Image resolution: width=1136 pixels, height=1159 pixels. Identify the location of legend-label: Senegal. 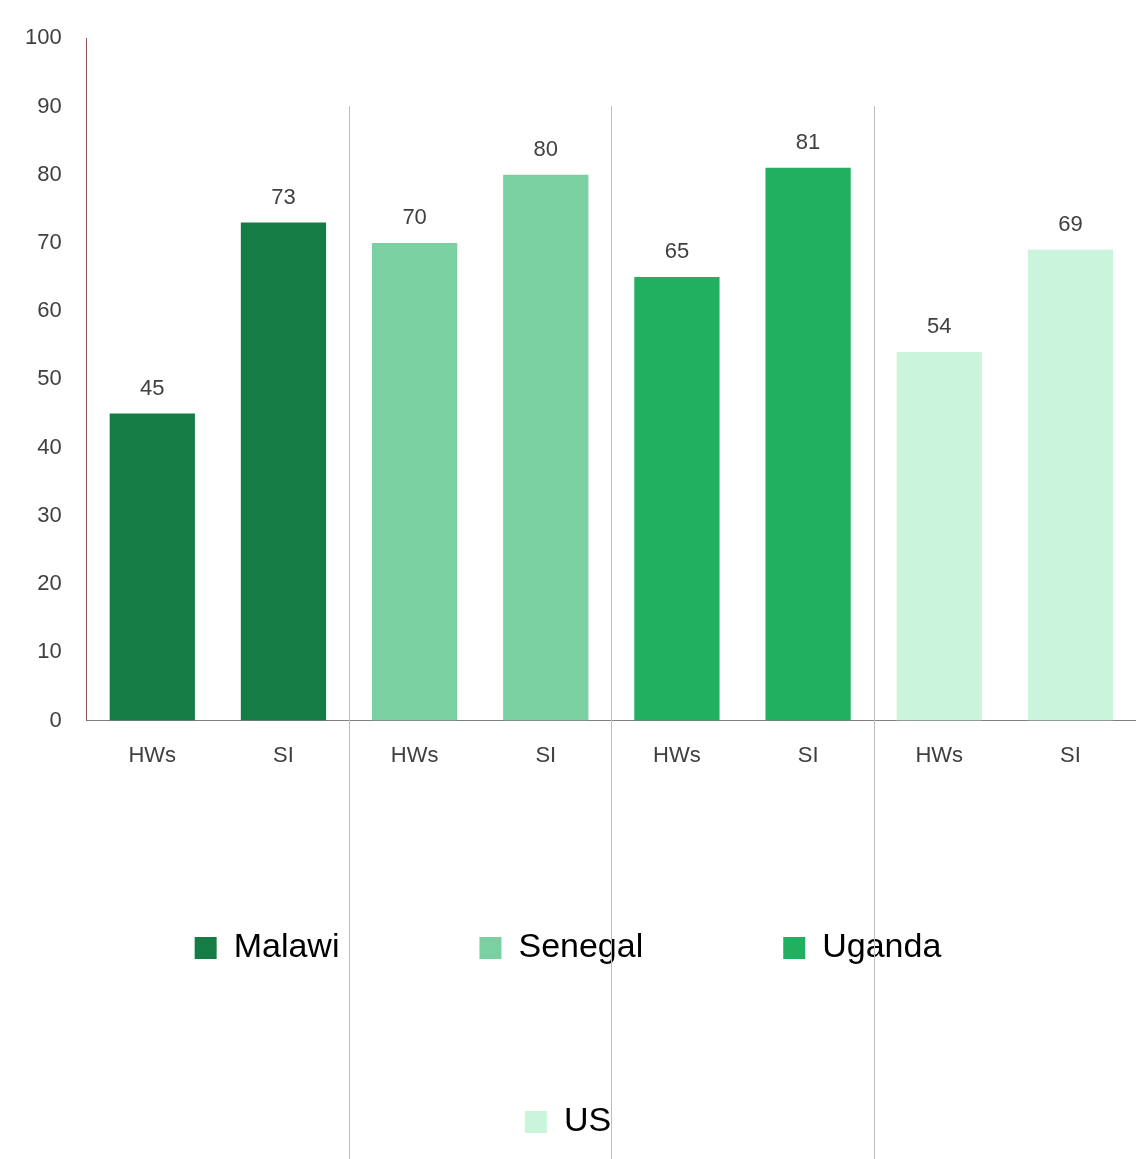
(581, 945).